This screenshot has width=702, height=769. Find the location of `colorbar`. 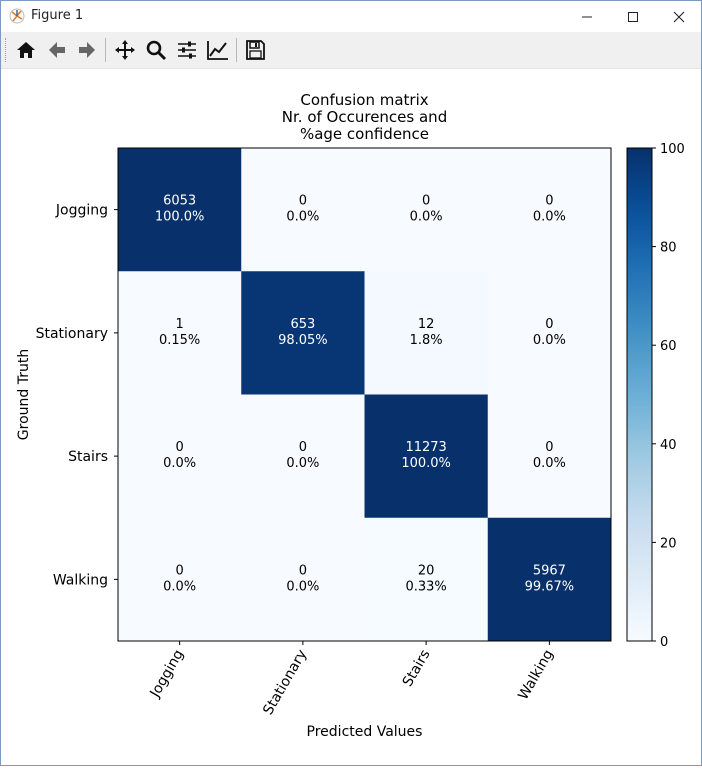

colorbar is located at coordinates (639, 394).